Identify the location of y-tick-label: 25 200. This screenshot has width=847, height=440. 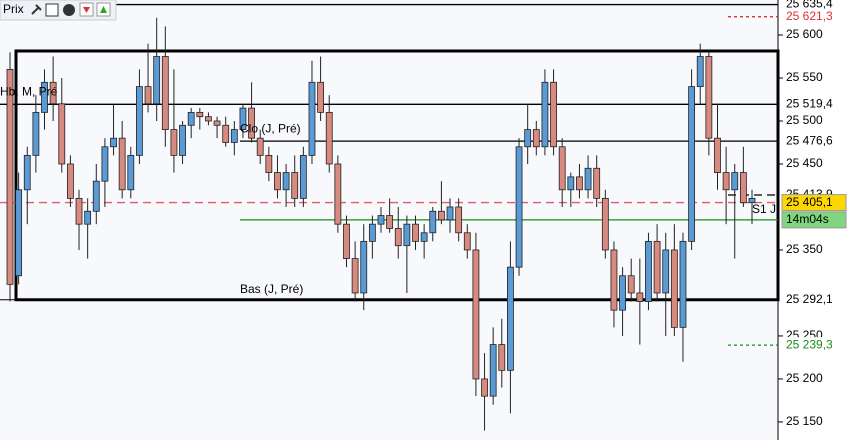
(804, 378).